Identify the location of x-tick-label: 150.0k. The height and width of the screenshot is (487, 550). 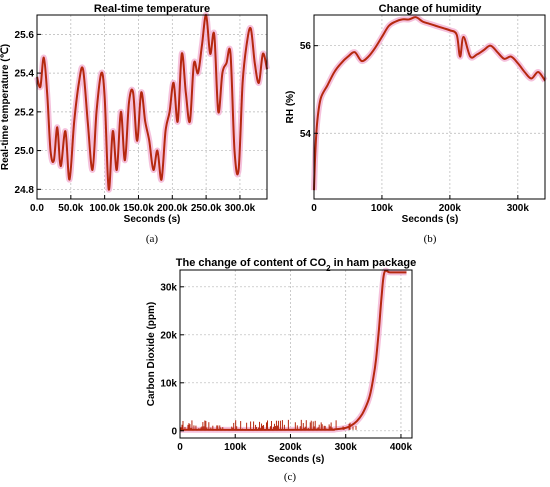
(138, 208).